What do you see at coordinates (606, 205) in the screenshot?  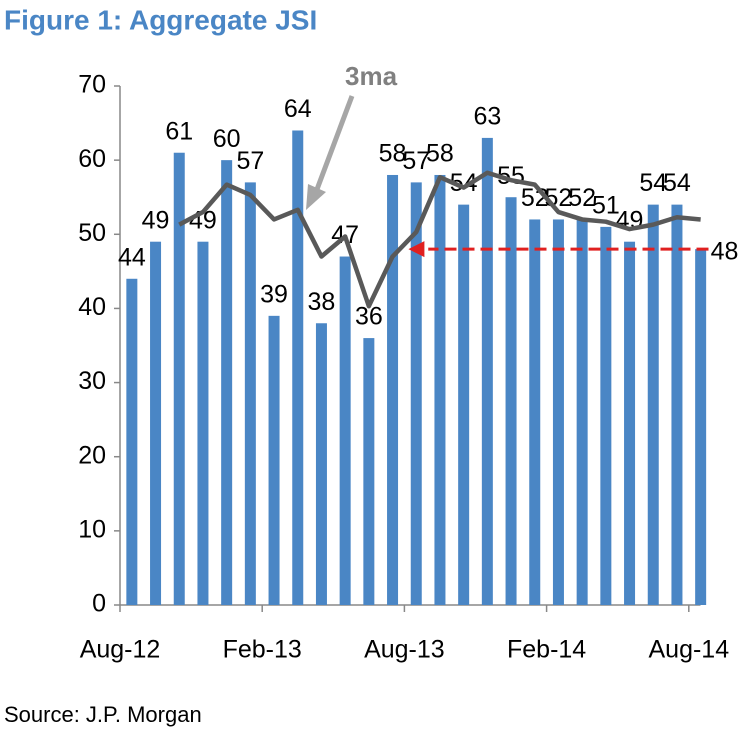 I see `data-label: 51` at bounding box center [606, 205].